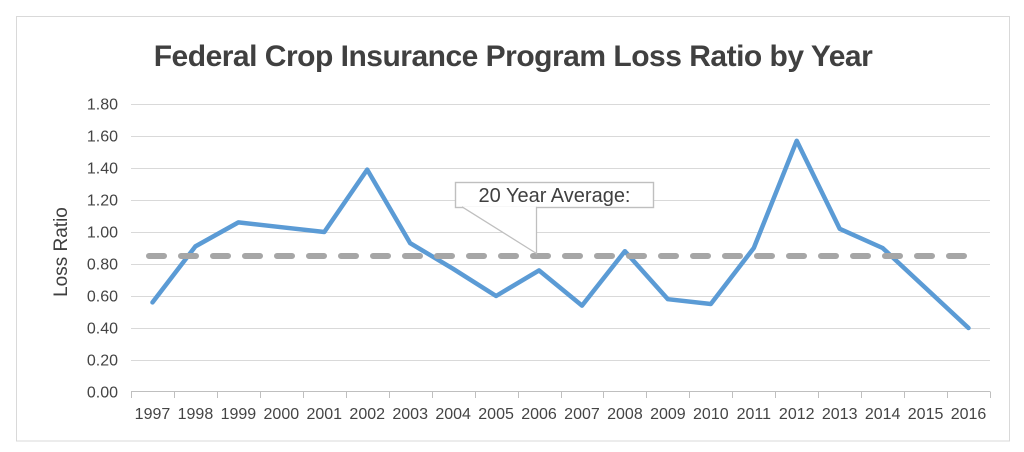 This screenshot has width=1024, height=452. I want to click on x-tick-label: 2001, so click(324, 414).